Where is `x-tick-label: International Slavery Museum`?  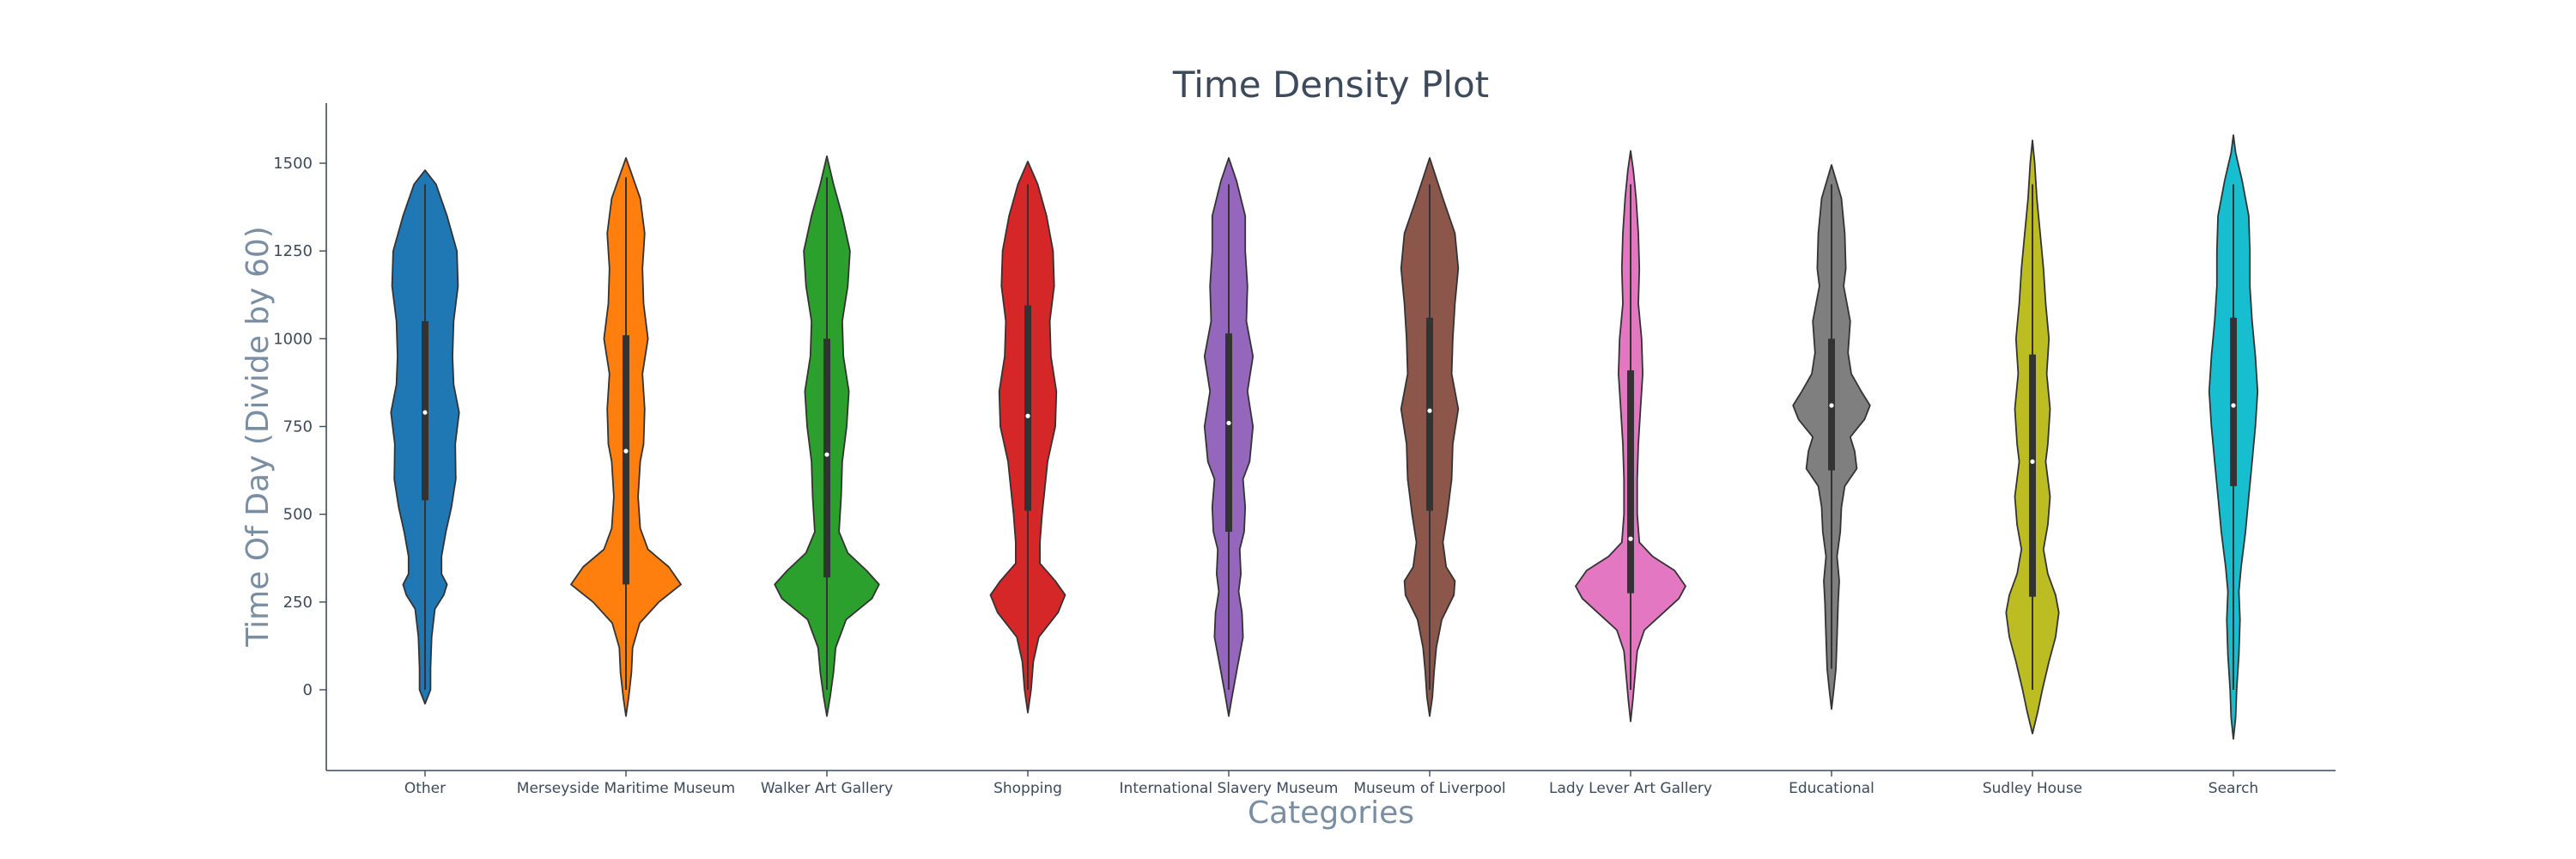 x-tick-label: International Slavery Museum is located at coordinates (1229, 788).